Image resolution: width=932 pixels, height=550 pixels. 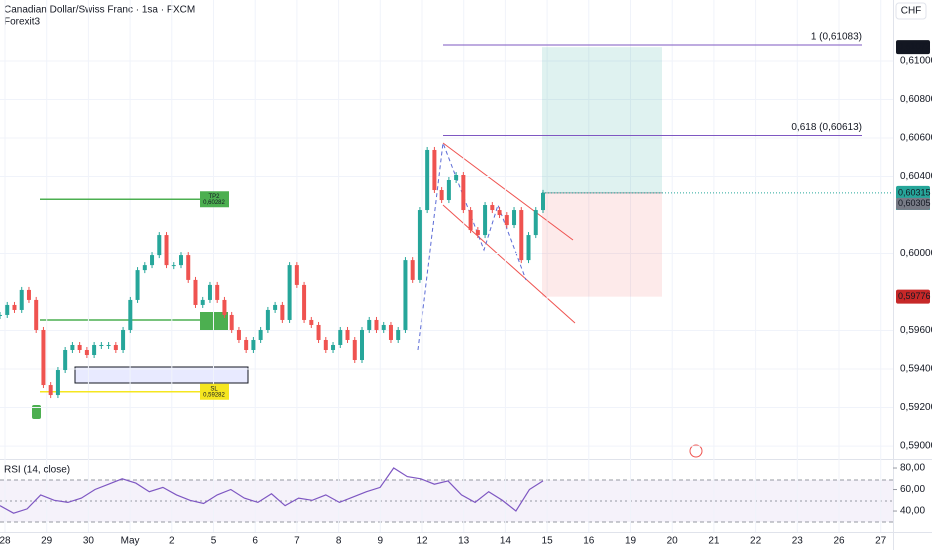 I want to click on path-drawing, so click(x=472, y=246).